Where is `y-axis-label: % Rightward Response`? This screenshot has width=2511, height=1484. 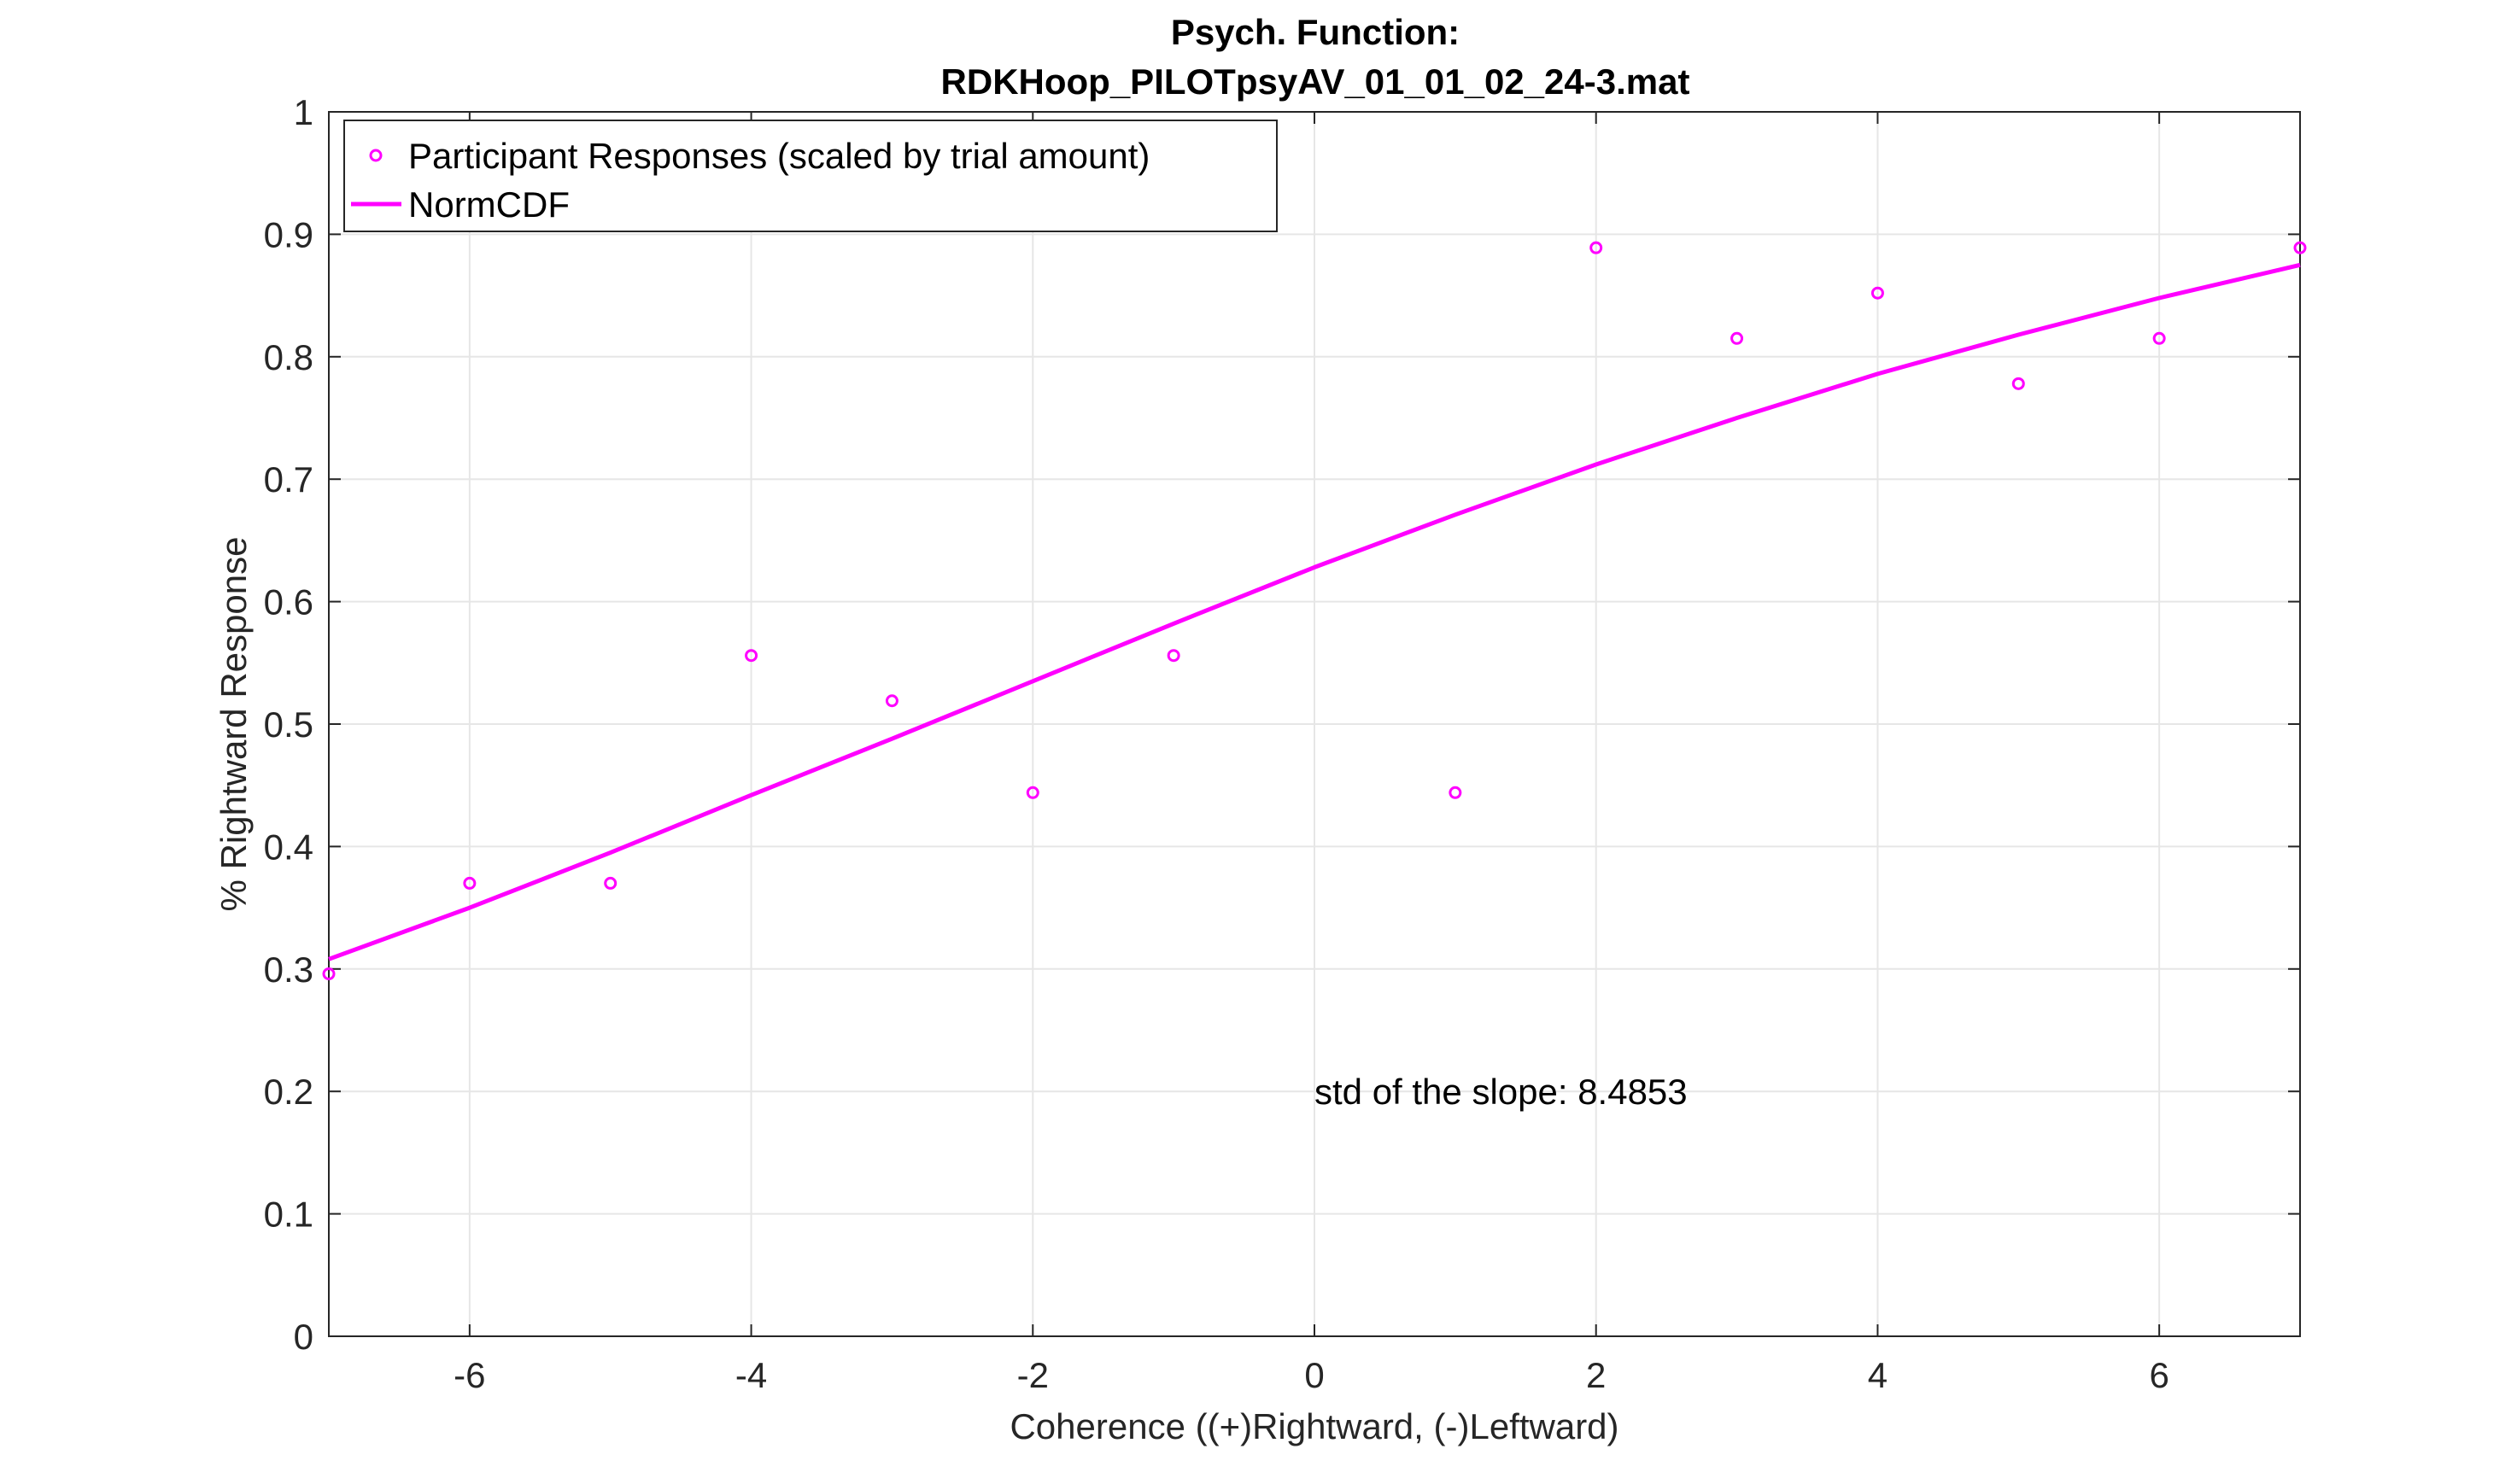 y-axis-label: % Rightward Response is located at coordinates (234, 724).